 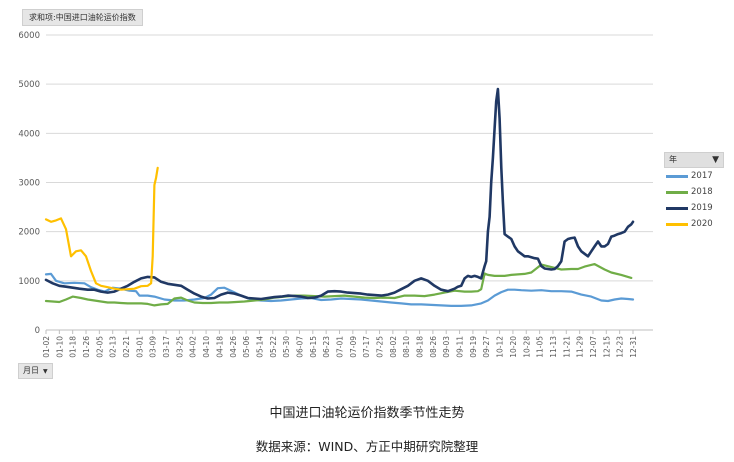 I want to click on y-tick-label: 1000, so click(x=29, y=282).